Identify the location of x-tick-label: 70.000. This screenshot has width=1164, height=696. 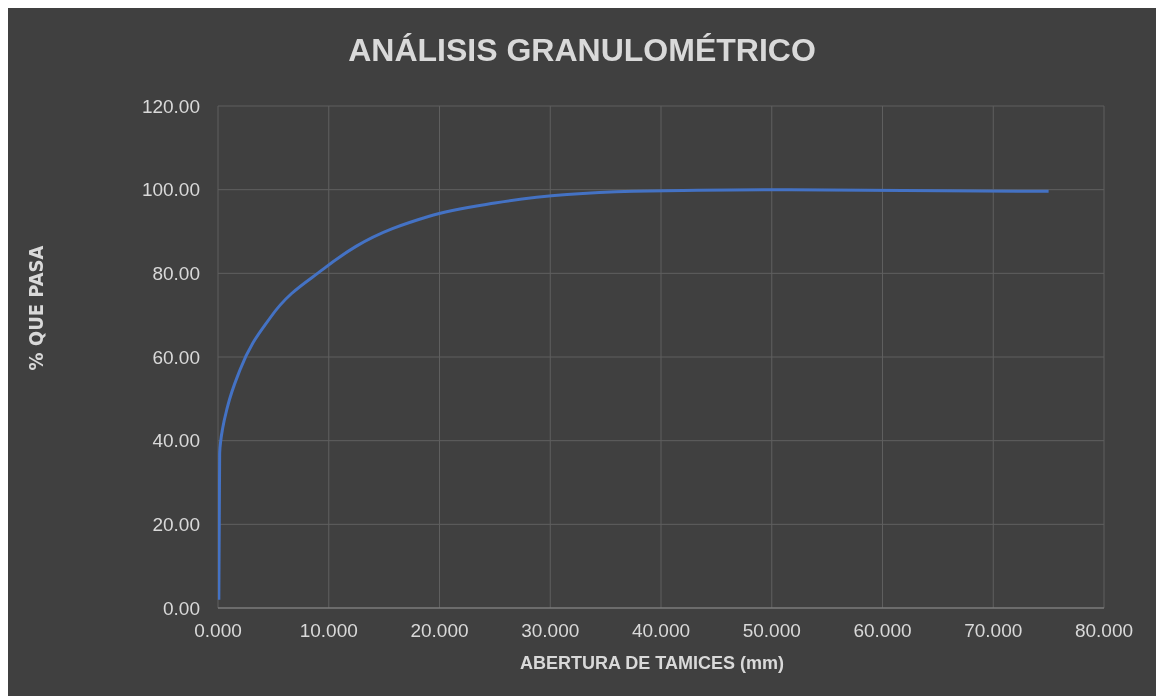
(993, 631).